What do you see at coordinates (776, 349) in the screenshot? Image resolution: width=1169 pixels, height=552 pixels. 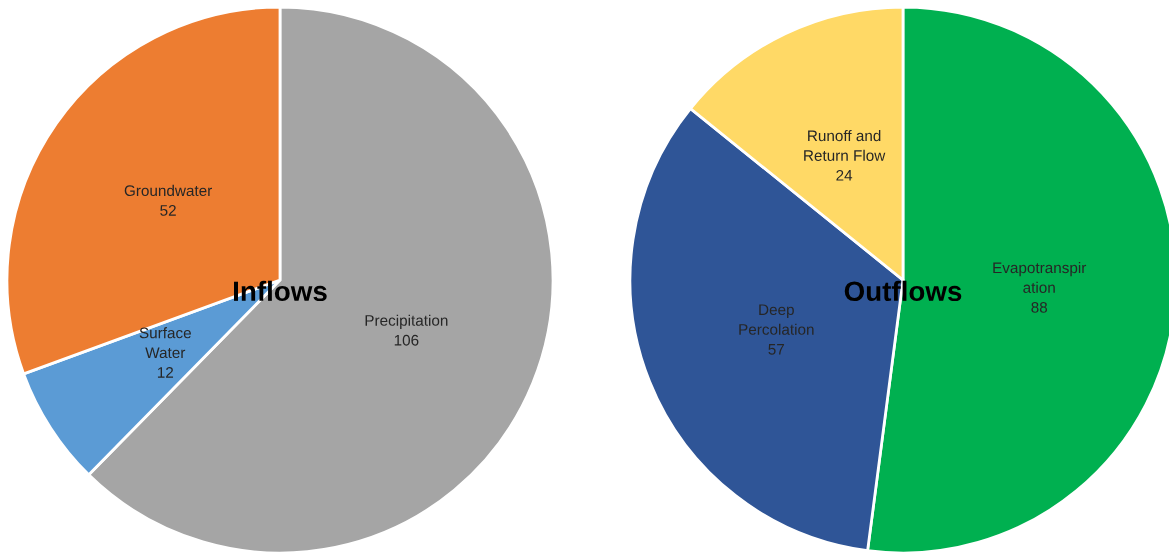 I see `data-label: 57` at bounding box center [776, 349].